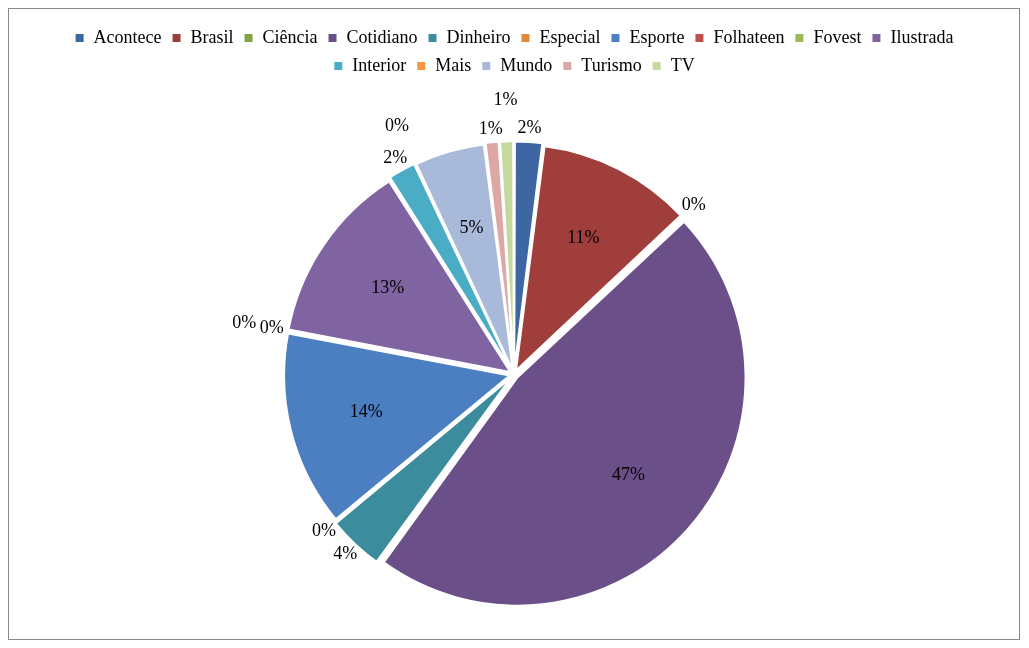 The width and height of the screenshot is (1029, 648). I want to click on legend-label: Esporte, so click(657, 36).